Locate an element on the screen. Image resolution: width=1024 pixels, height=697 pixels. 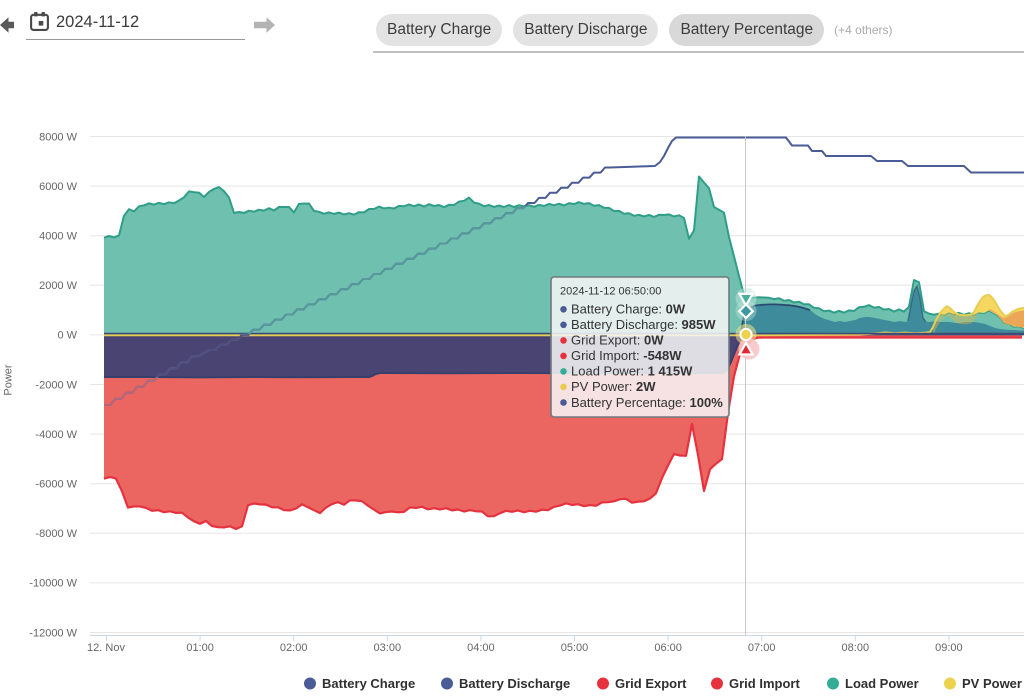
svg-text: -8000 W is located at coordinates (56, 534).